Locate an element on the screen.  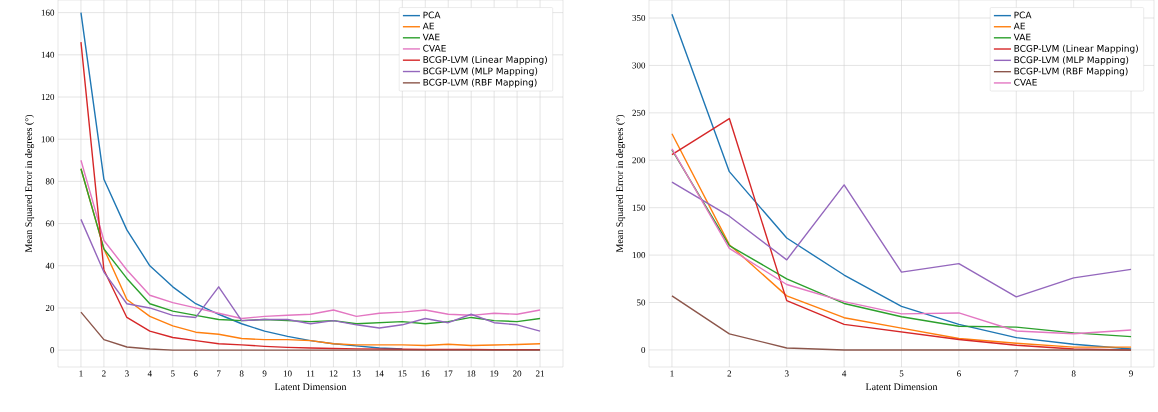
y-tick-label: 250 is located at coordinates (639, 112).